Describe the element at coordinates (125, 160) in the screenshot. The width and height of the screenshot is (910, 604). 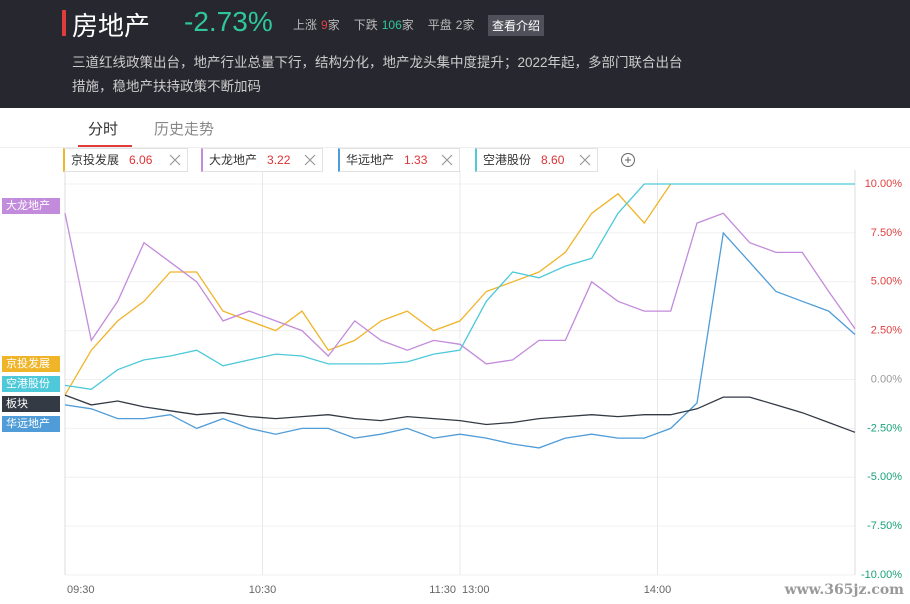
I see `legend-chip: 京投发展 6.06` at that location.